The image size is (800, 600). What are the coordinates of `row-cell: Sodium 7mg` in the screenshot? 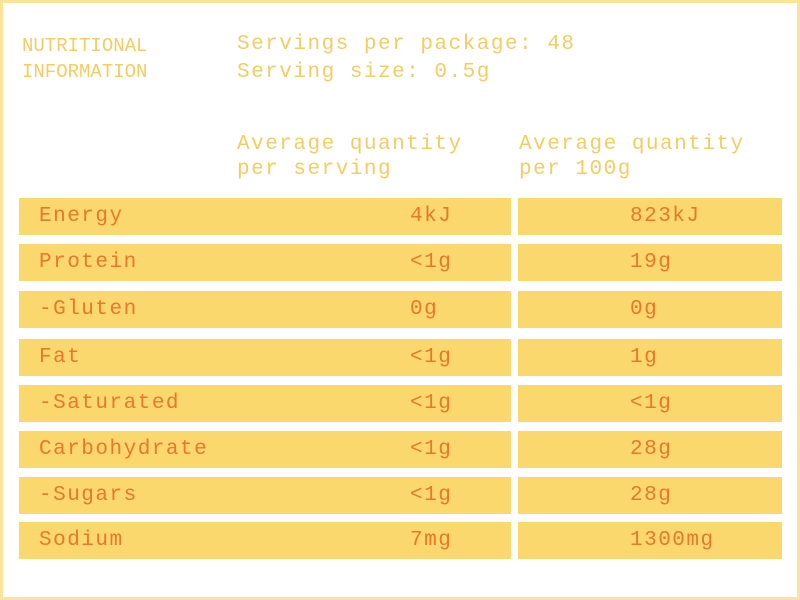 It's located at (265, 540).